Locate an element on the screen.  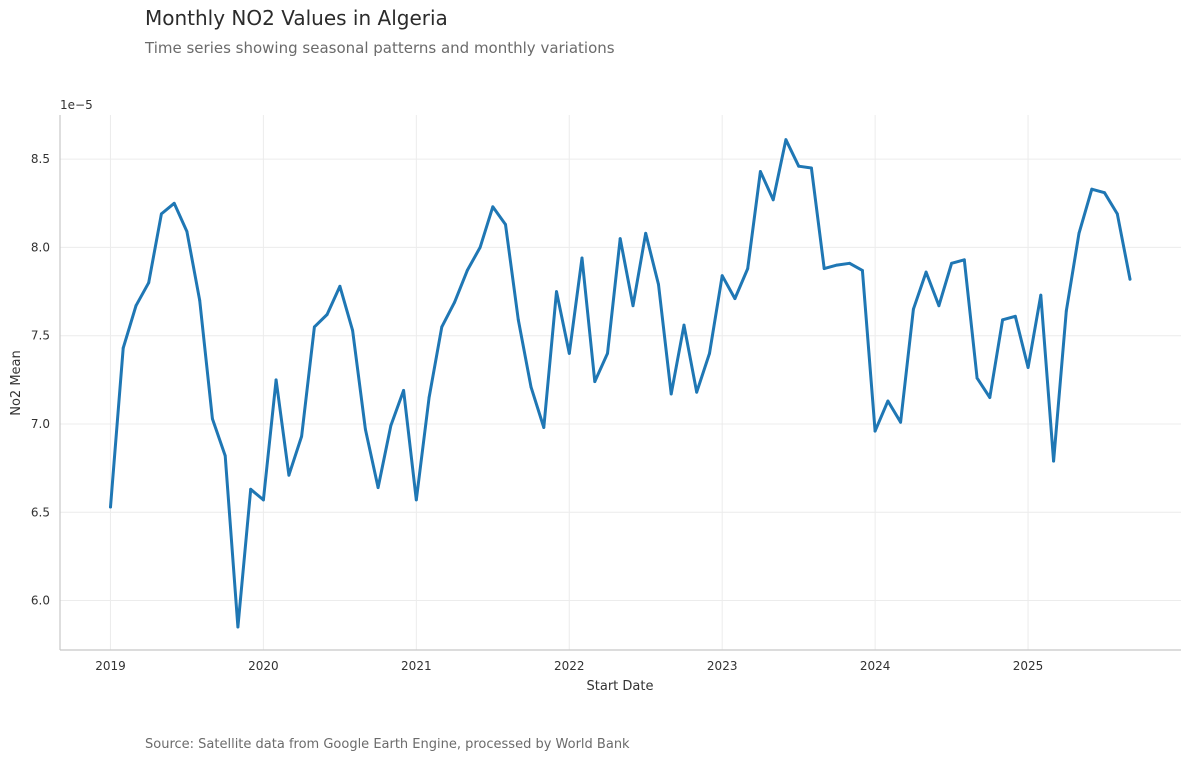
y-tick-label: 7.0 is located at coordinates (40, 424).